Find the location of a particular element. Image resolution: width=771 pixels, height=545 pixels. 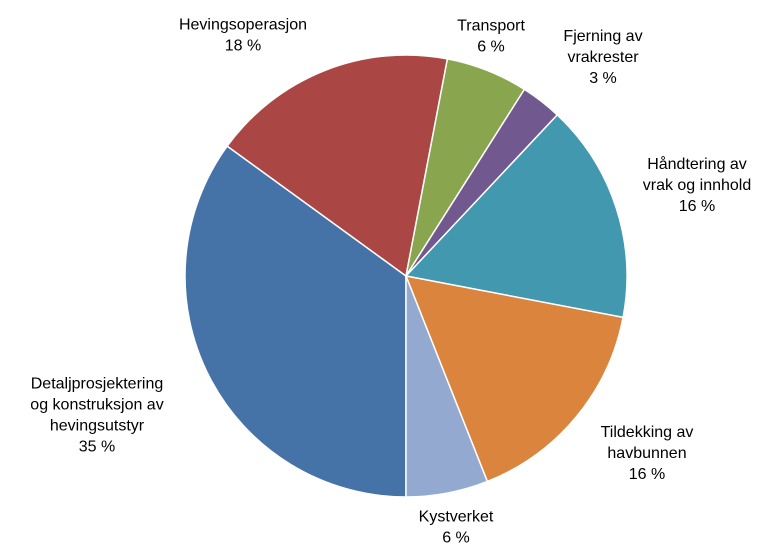

category-label: Fjerning av vrakrester is located at coordinates (602, 47).